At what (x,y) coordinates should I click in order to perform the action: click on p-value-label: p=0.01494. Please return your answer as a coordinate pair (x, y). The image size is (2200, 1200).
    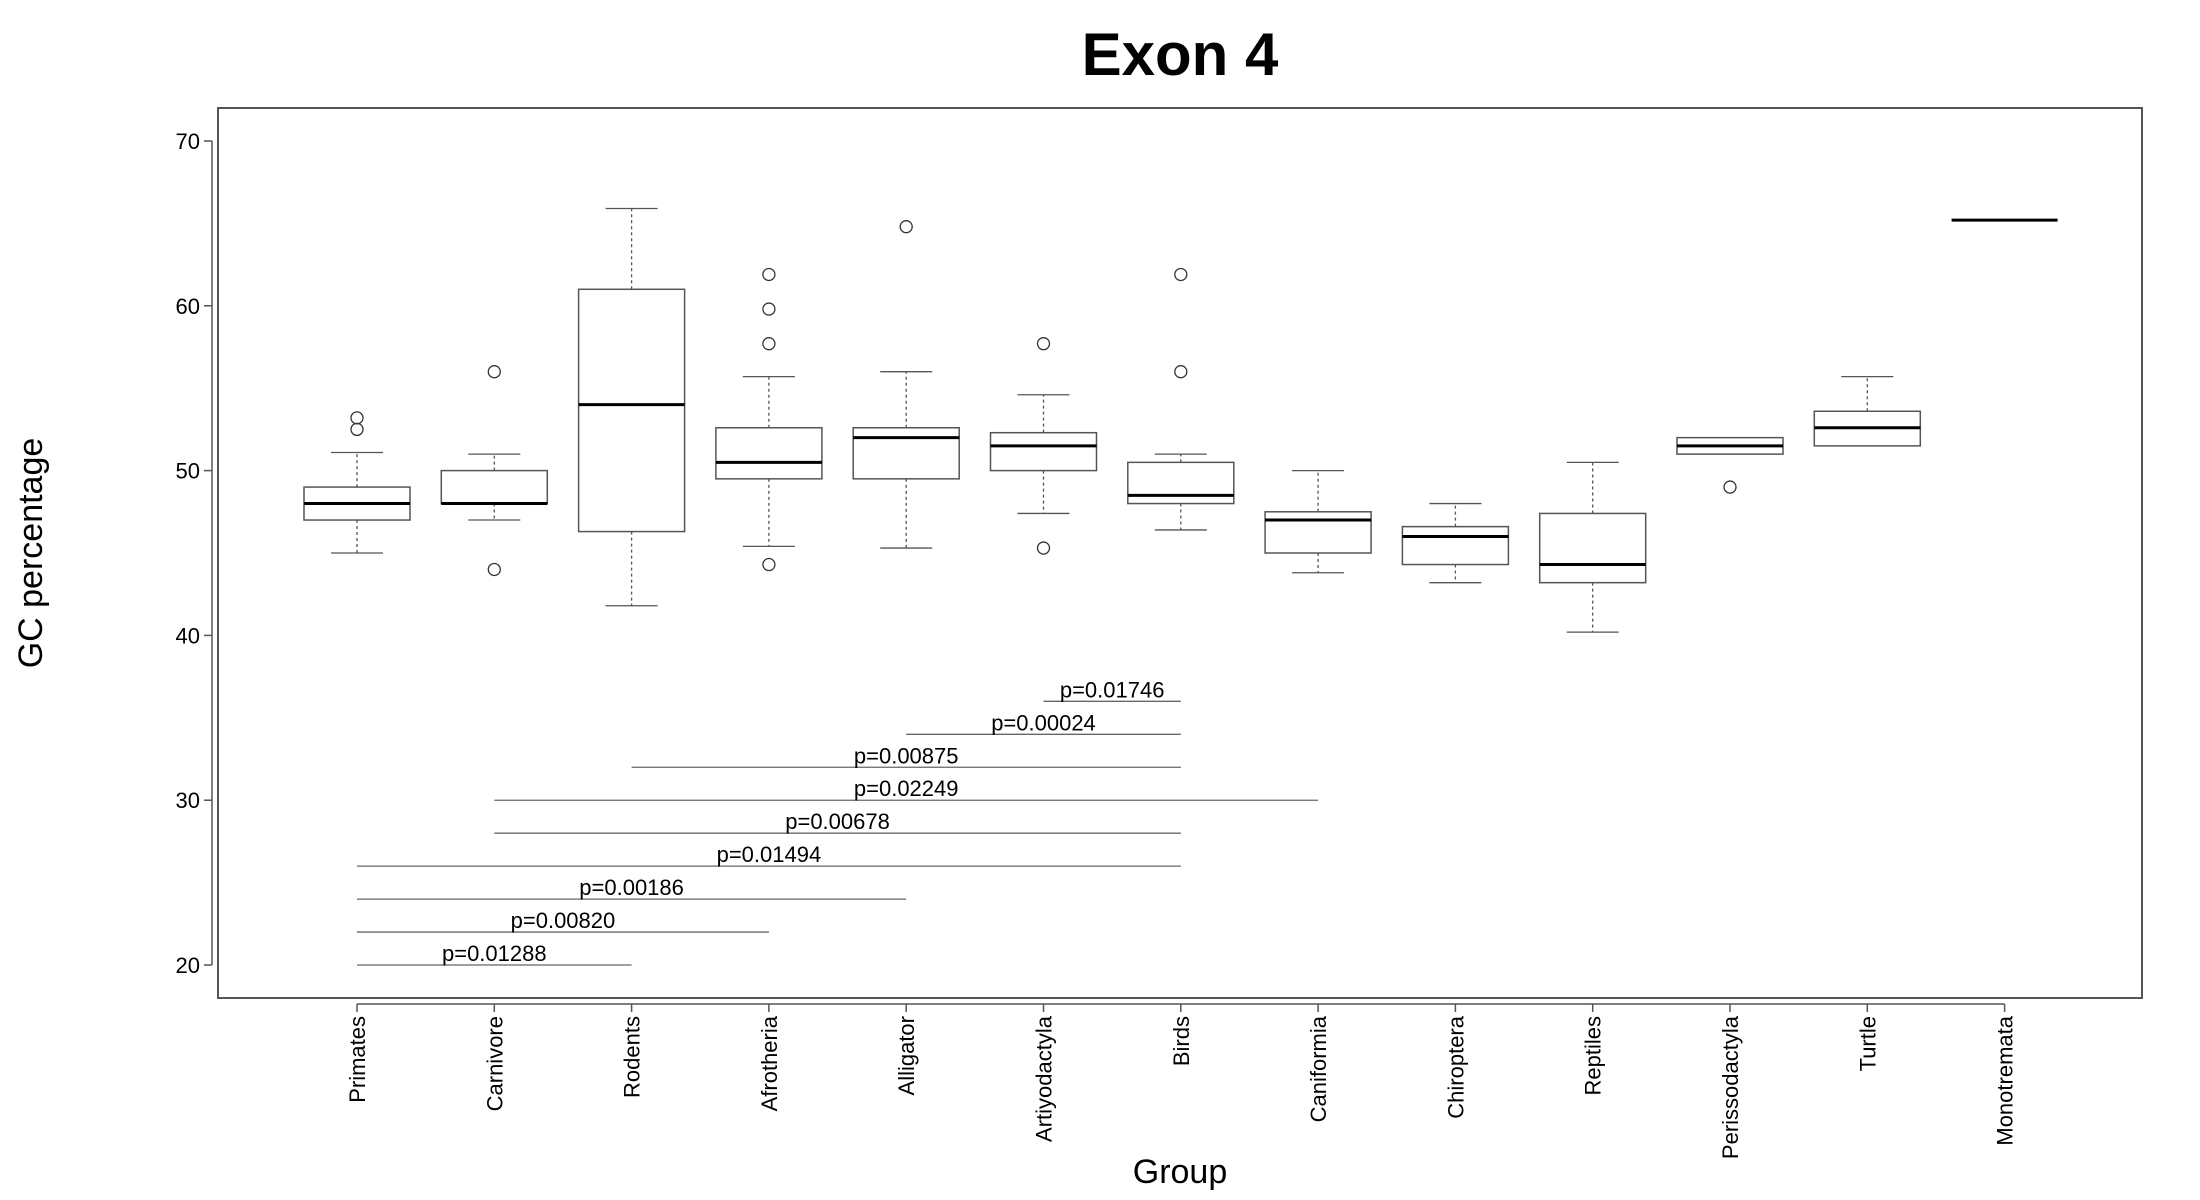
    Looking at the image, I should click on (769, 854).